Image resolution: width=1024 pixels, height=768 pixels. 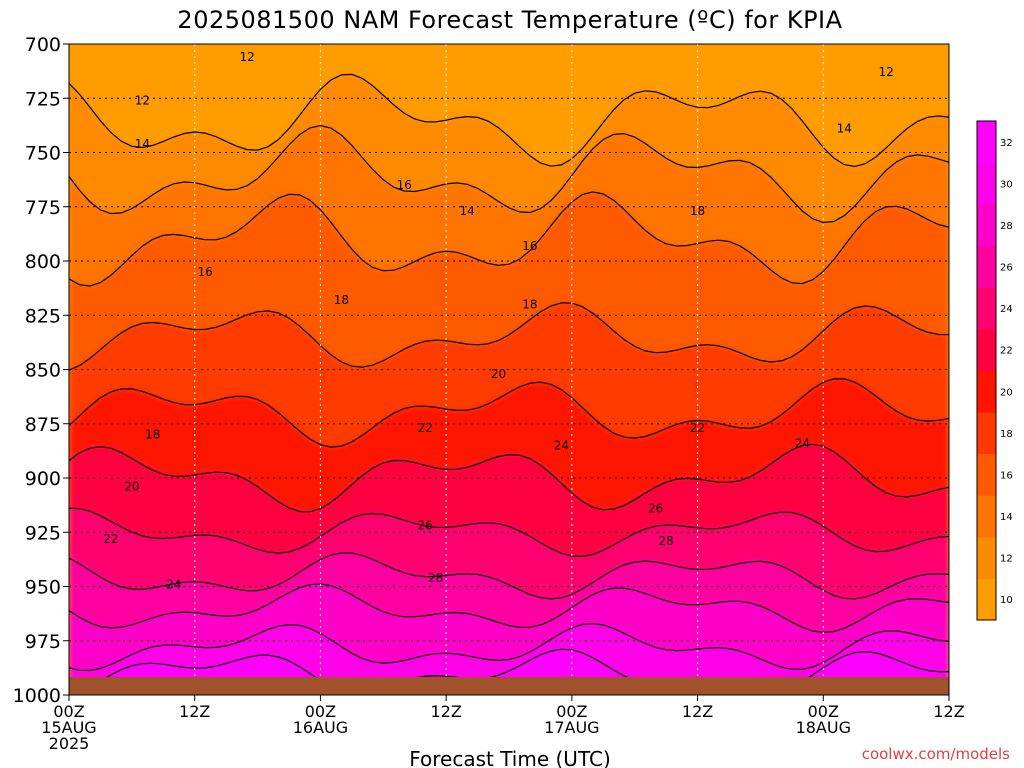 I want to click on y-tick-label: 900, so click(x=43, y=479).